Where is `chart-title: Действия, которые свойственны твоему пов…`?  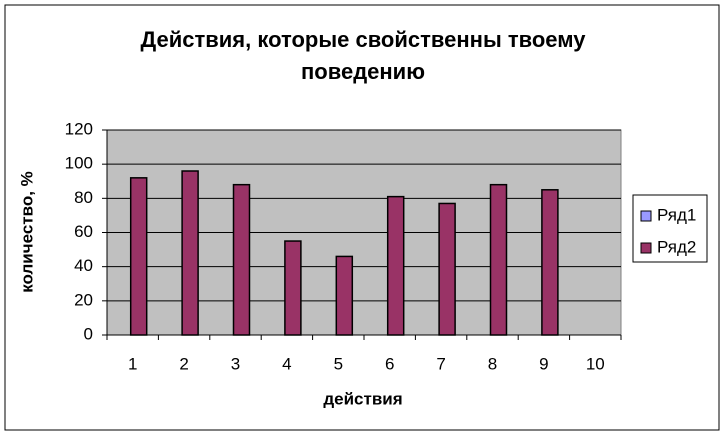
chart-title: Действия, которые свойственны твоему пов… is located at coordinates (363, 55).